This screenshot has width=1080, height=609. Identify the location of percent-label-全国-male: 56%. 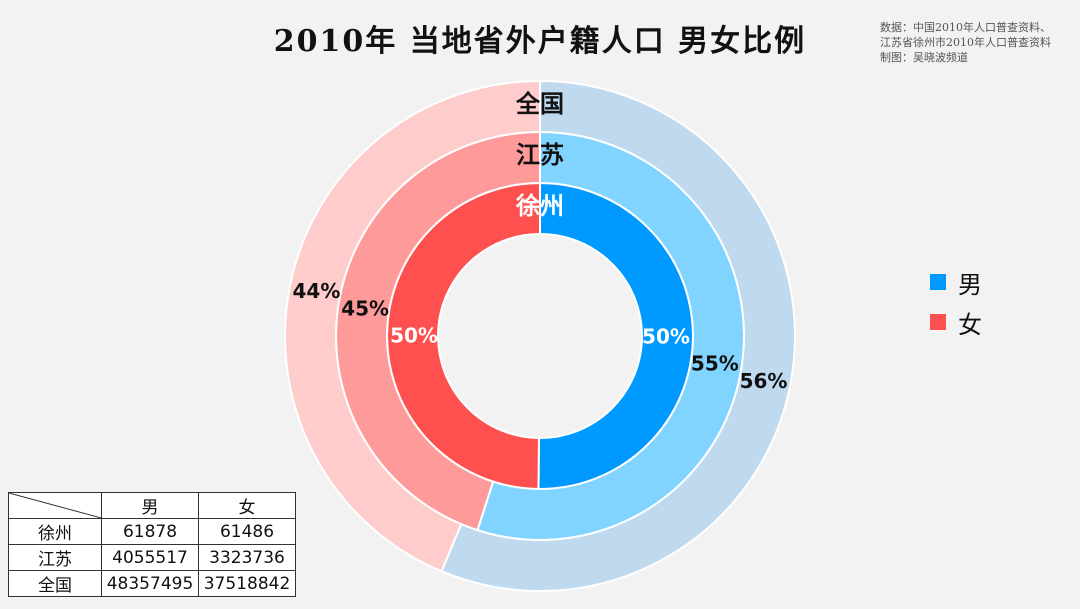
(764, 381).